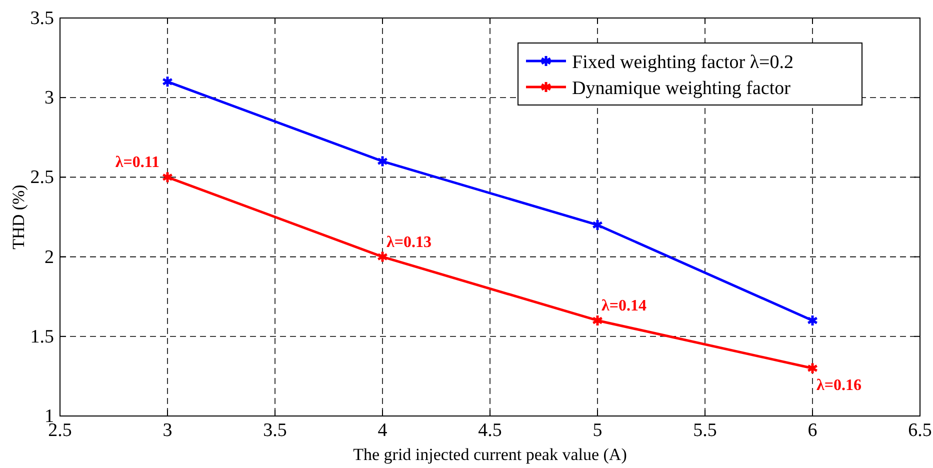 This screenshot has width=933, height=468. What do you see at coordinates (813, 430) in the screenshot?
I see `x-tick-label: 6` at bounding box center [813, 430].